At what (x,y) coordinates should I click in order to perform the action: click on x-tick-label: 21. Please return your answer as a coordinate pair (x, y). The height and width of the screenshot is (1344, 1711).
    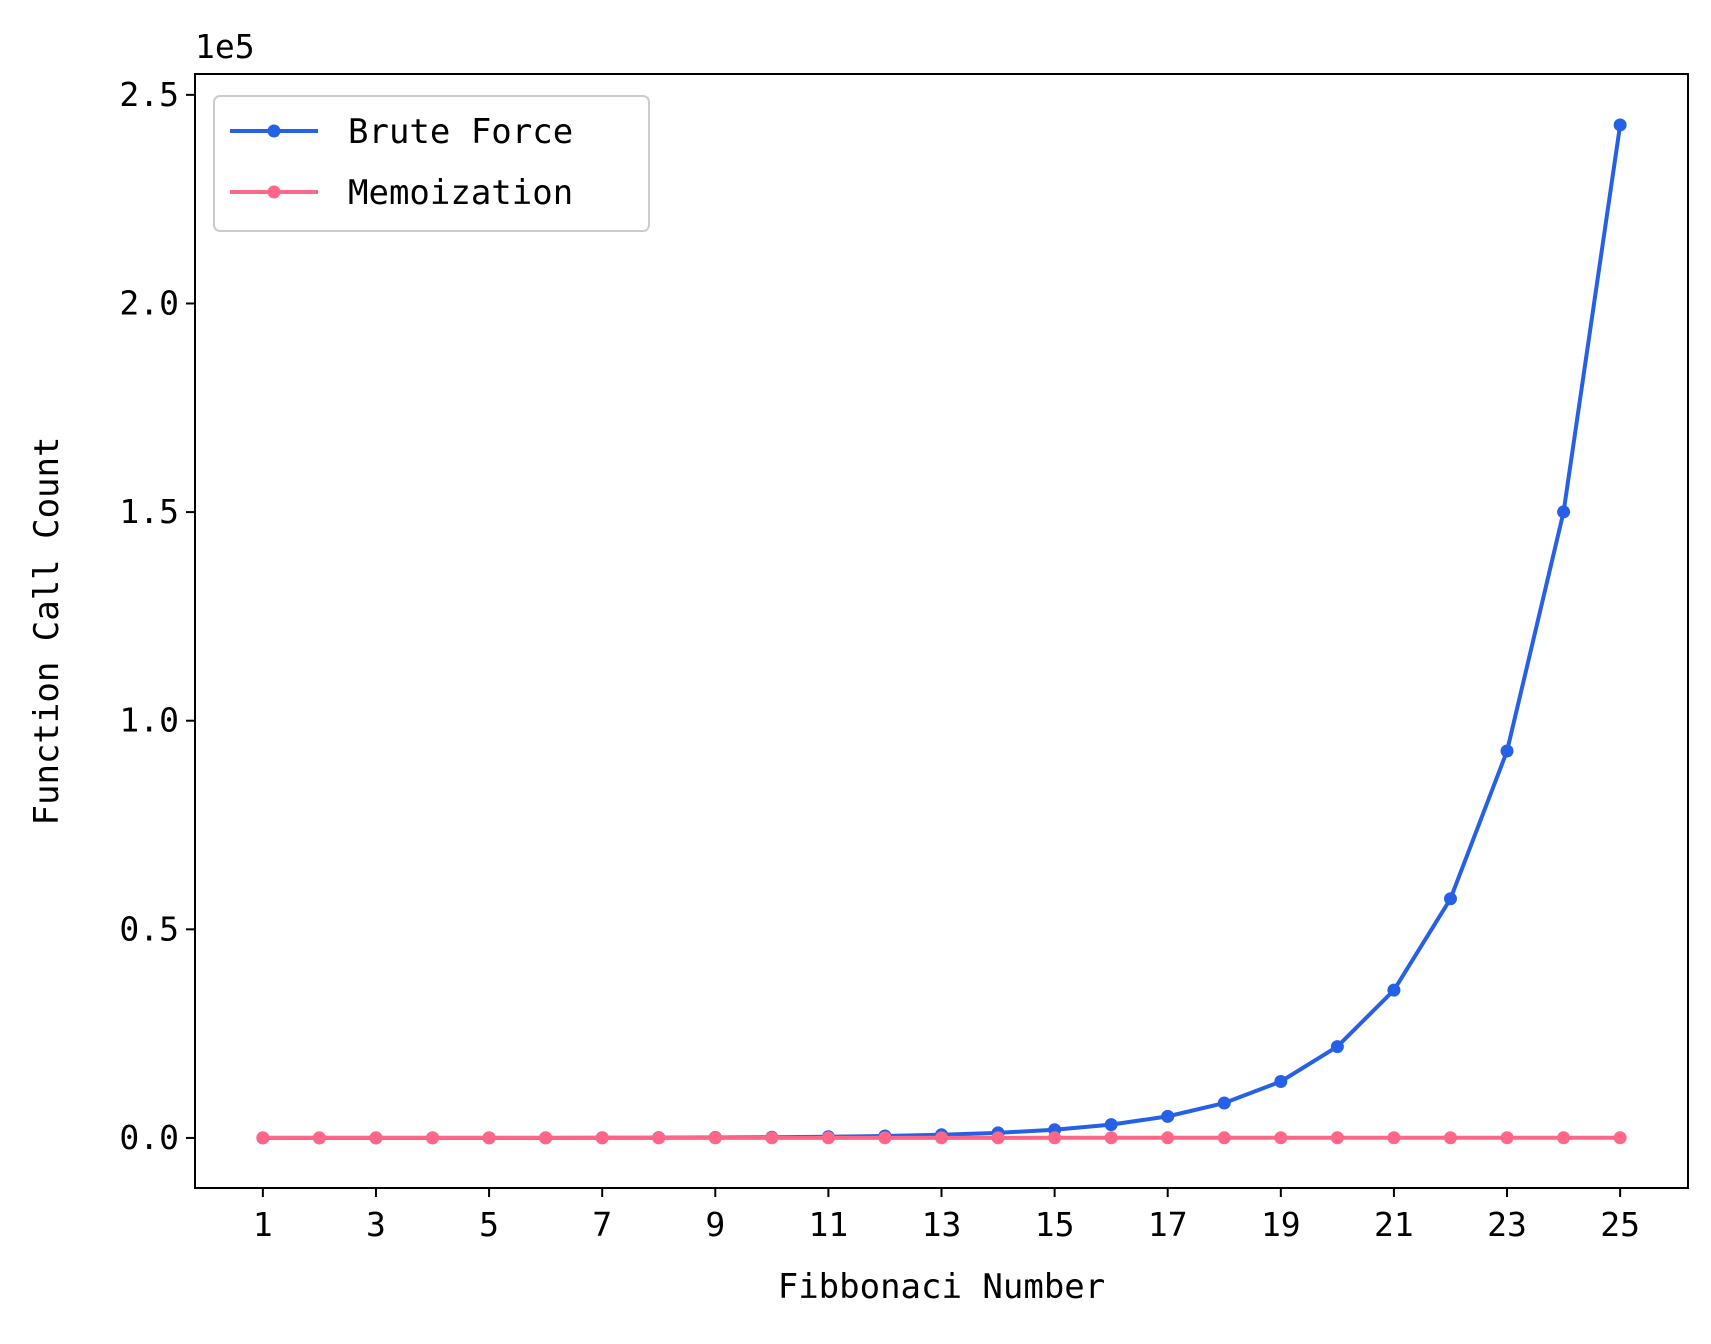
    Looking at the image, I should click on (1394, 1224).